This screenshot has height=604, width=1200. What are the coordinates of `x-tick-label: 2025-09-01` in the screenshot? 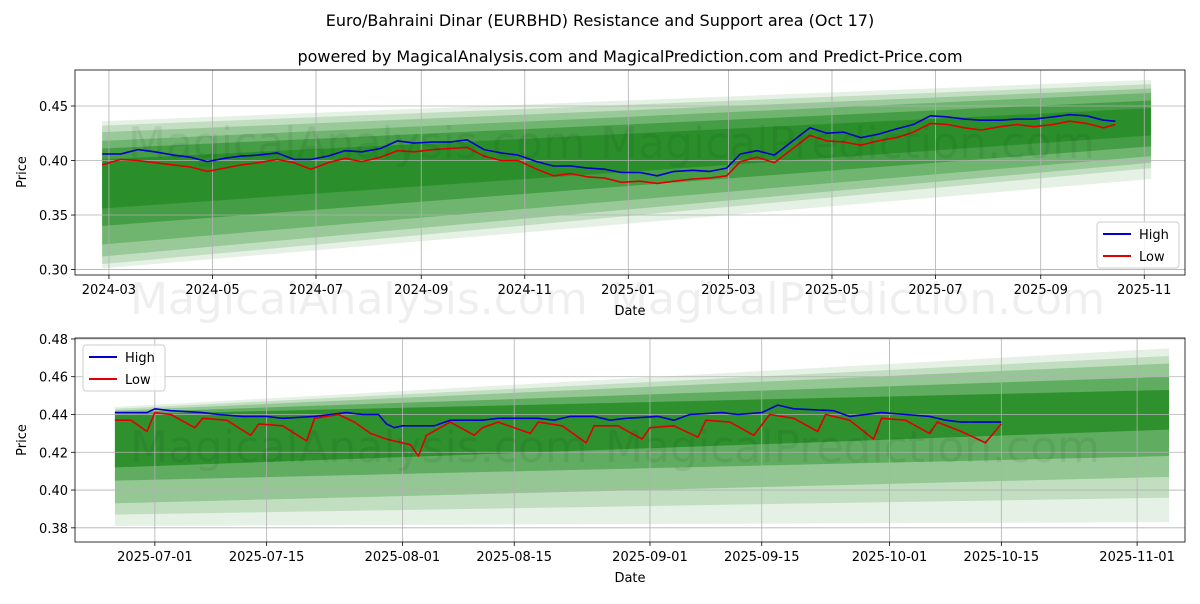 It's located at (650, 557).